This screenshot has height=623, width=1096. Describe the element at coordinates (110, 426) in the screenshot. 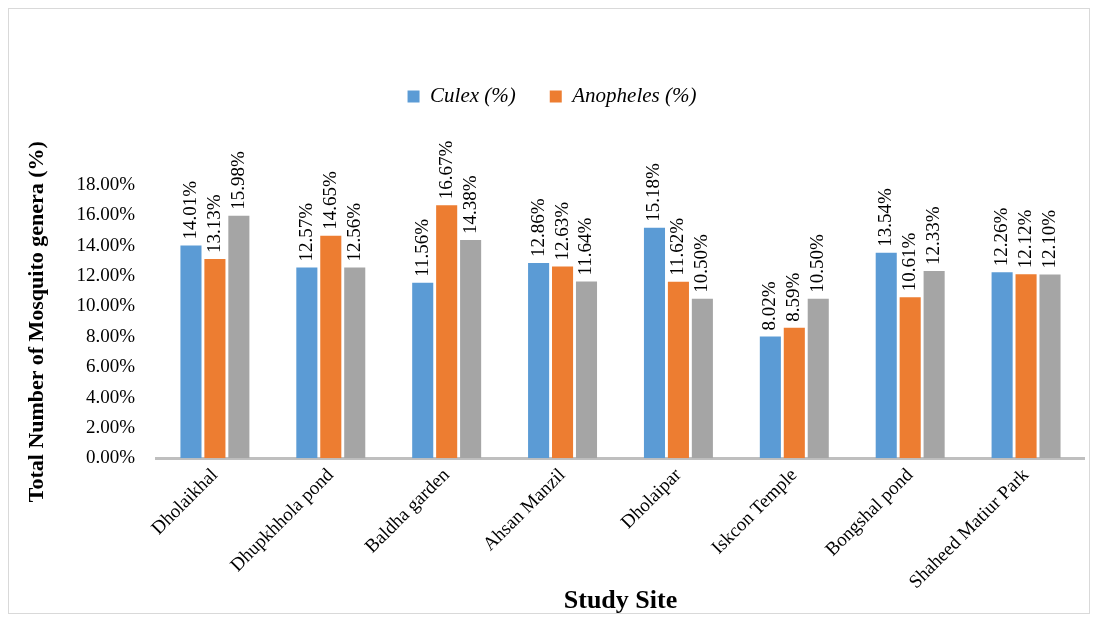

I see `y-tick-label: 2.00%` at that location.